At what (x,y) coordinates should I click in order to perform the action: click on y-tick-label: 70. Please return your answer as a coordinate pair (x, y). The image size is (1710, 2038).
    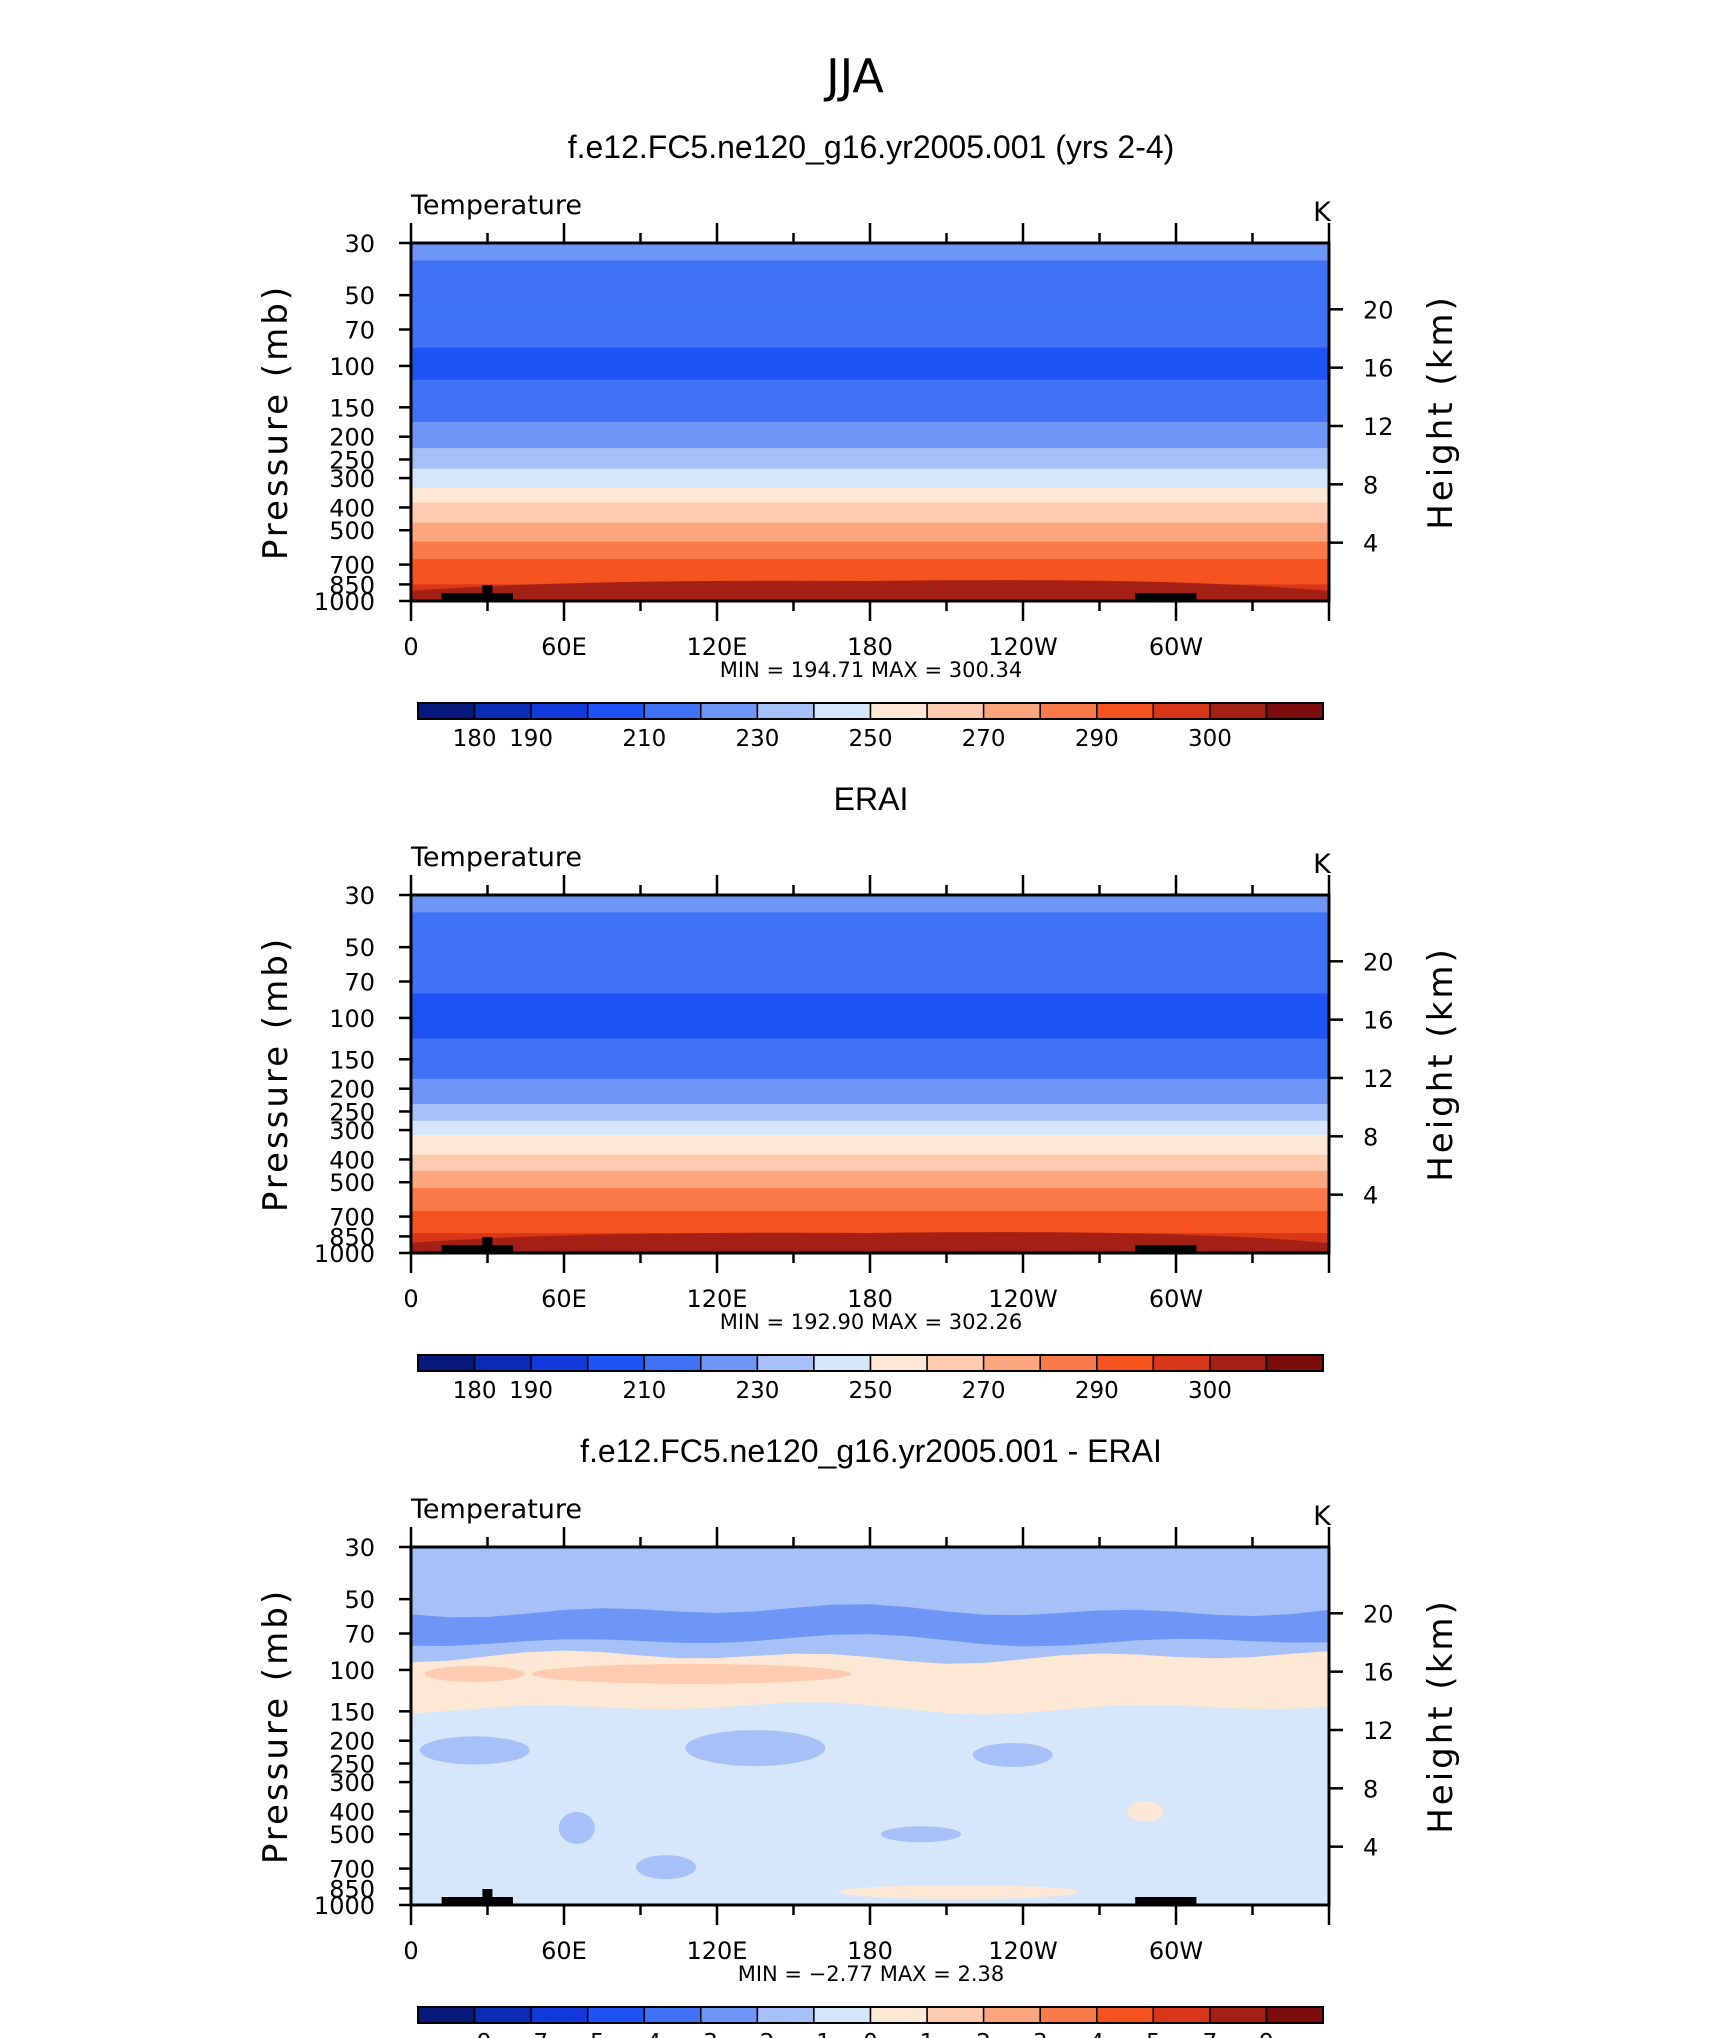
    Looking at the image, I should click on (359, 331).